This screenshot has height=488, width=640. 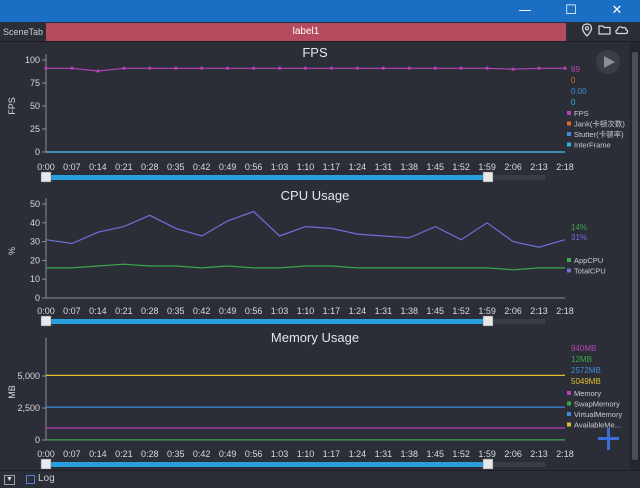 I want to click on current-value-label: 14%, so click(x=579, y=227).